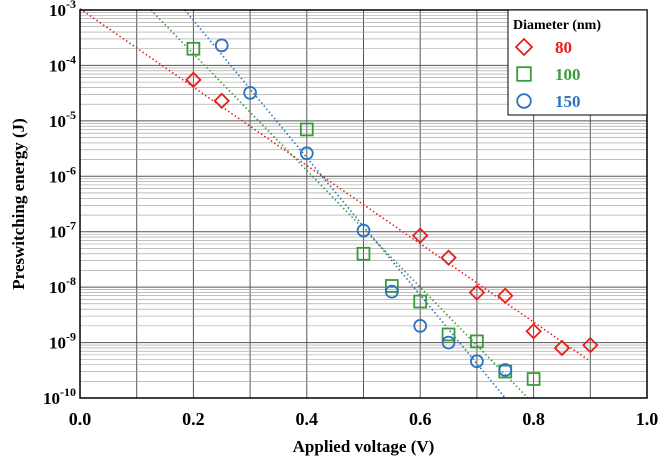 Image resolution: width=661 pixels, height=460 pixels. Describe the element at coordinates (62, 63) in the screenshot. I see `y-tick-label: 10⁻⁴` at that location.